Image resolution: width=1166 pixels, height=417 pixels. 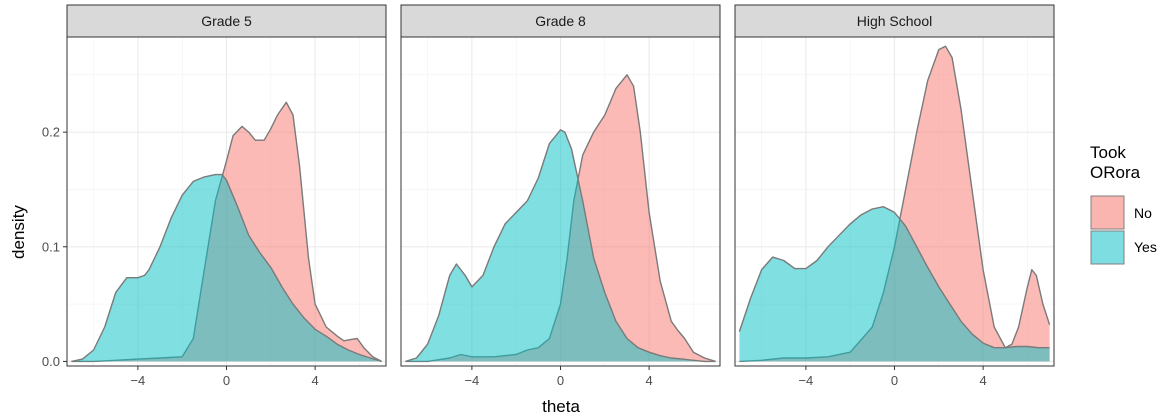 I want to click on x-axis-title: theta, so click(x=561, y=406).